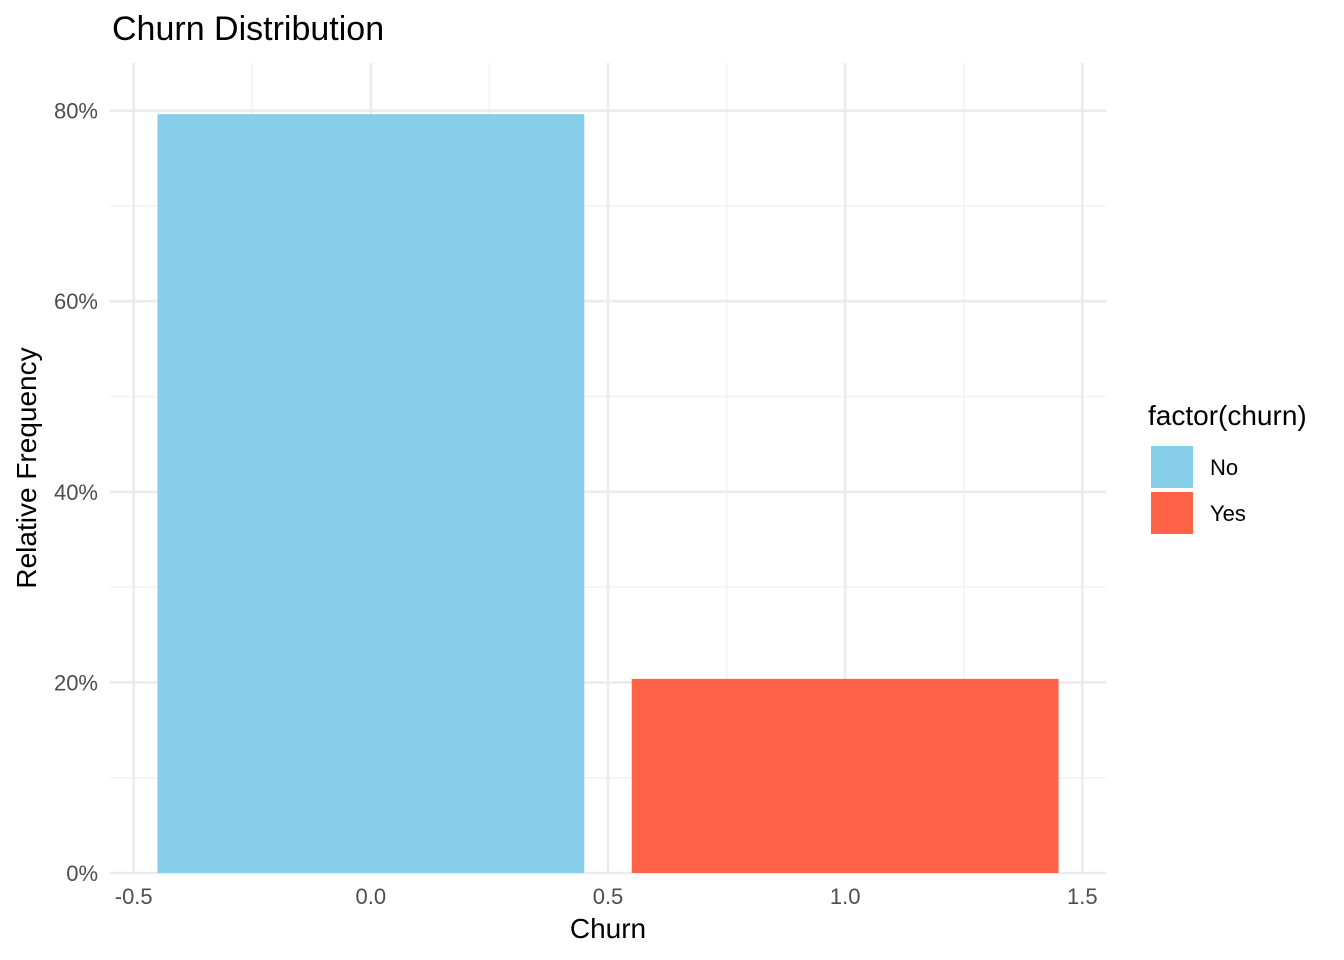 This screenshot has height=960, width=1344. I want to click on x-tick-labels: -0.5 0.0 0.5 1.0 1.5, so click(606, 896).